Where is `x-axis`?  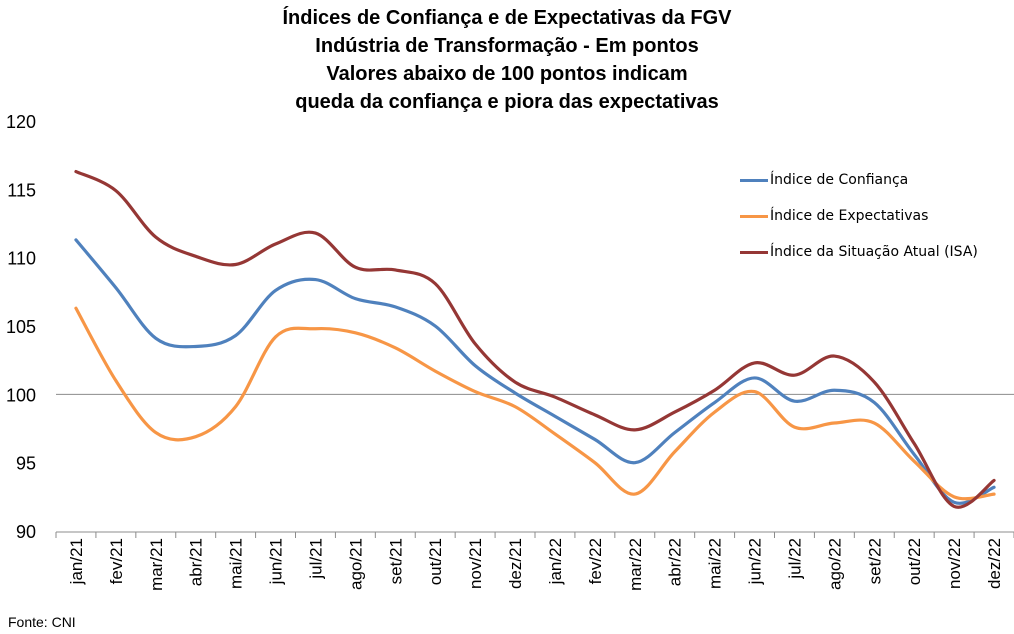
x-axis is located at coordinates (534, 534).